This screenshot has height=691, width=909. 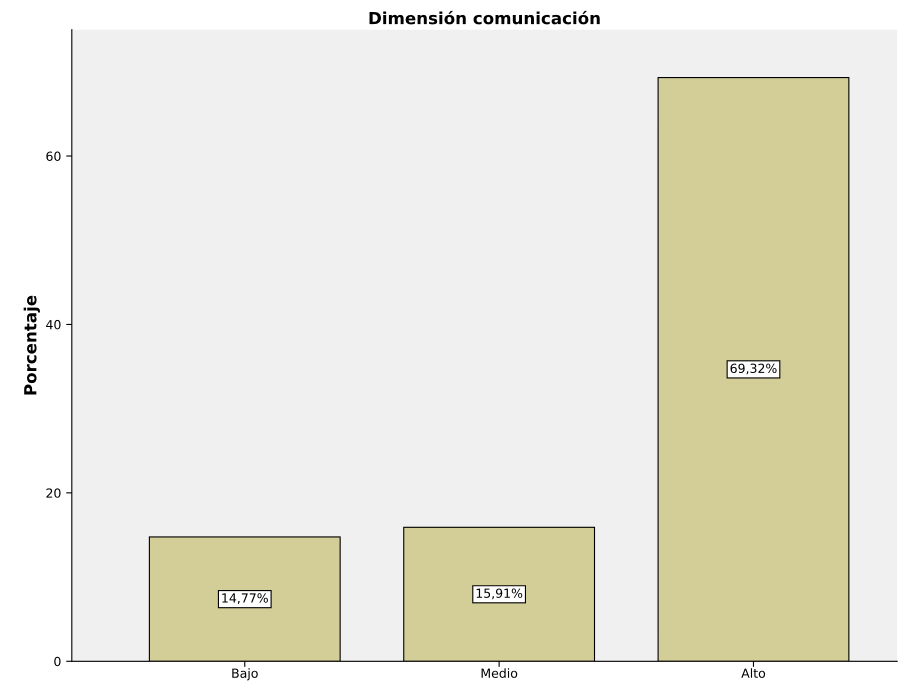 What do you see at coordinates (53, 156) in the screenshot?
I see `y-tick-label: 60` at bounding box center [53, 156].